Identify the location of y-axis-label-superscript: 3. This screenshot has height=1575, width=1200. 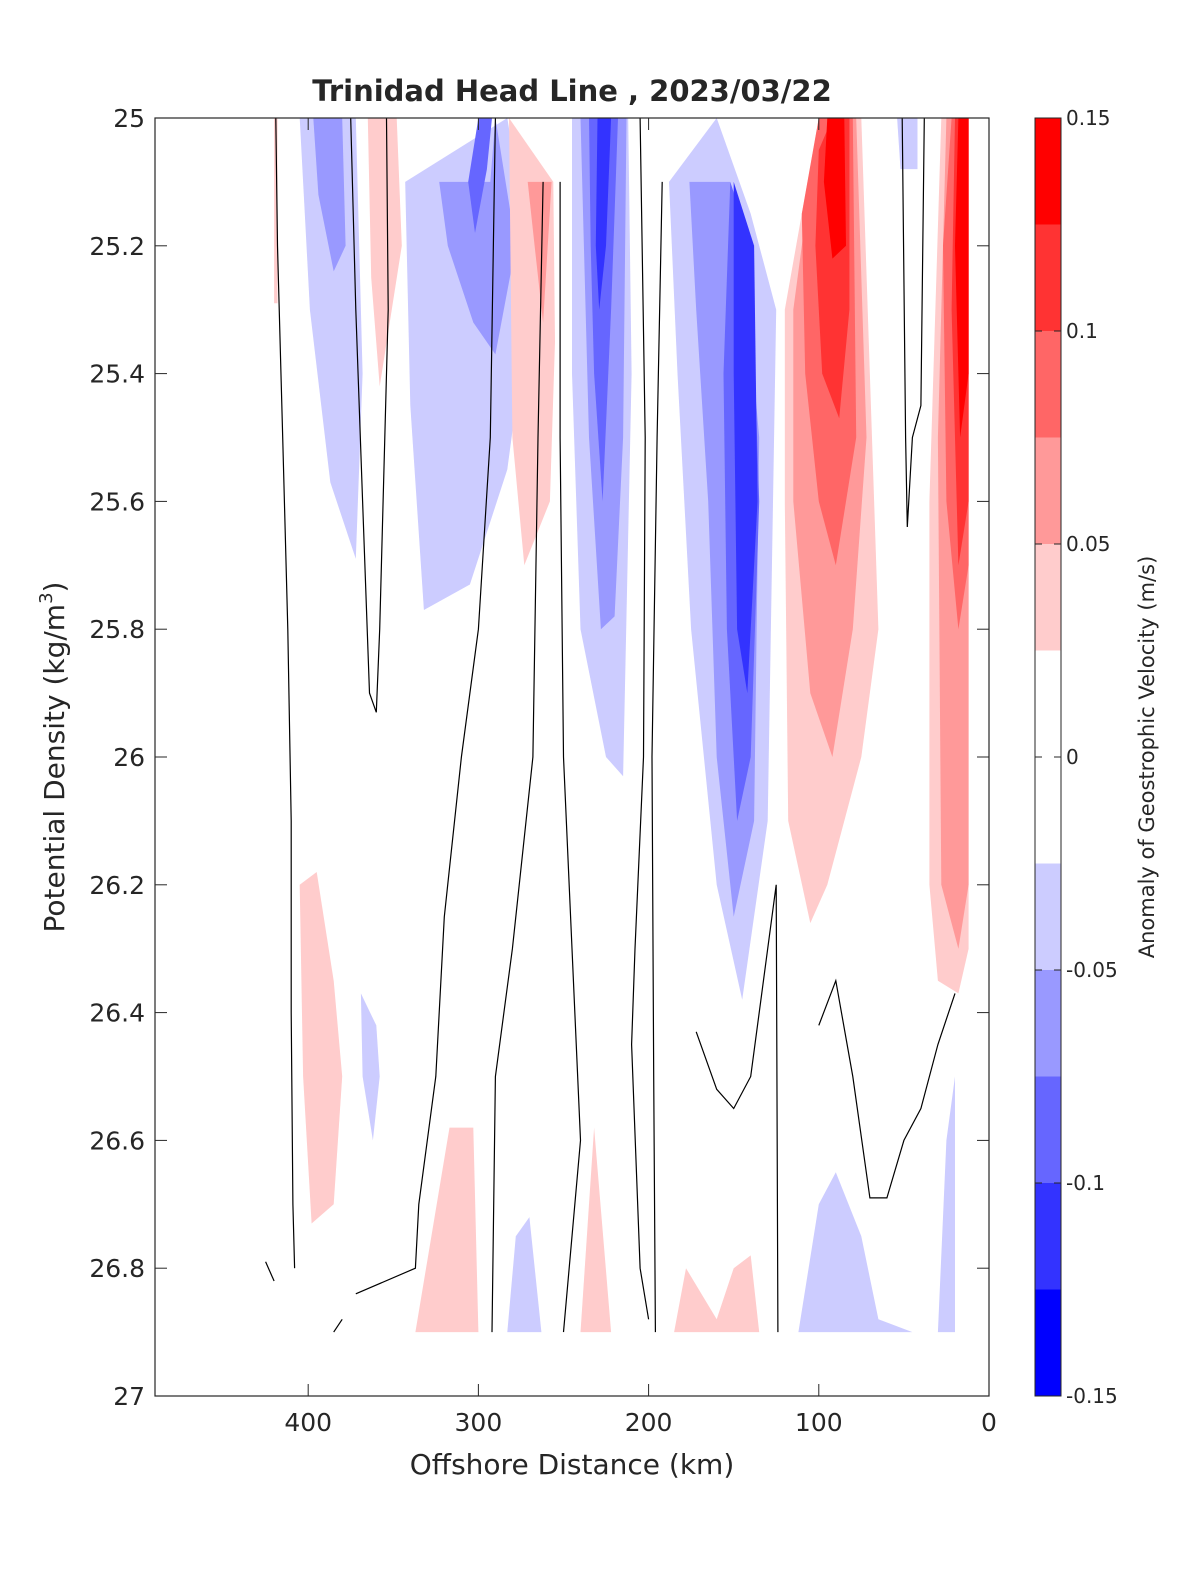
(46, 597).